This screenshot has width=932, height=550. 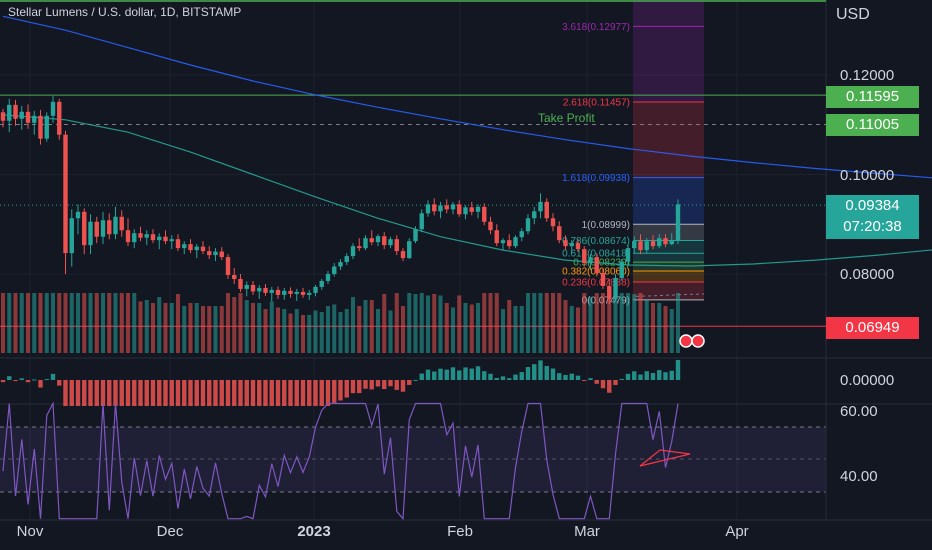 What do you see at coordinates (313, 531) in the screenshot?
I see `time-label: 2023` at bounding box center [313, 531].